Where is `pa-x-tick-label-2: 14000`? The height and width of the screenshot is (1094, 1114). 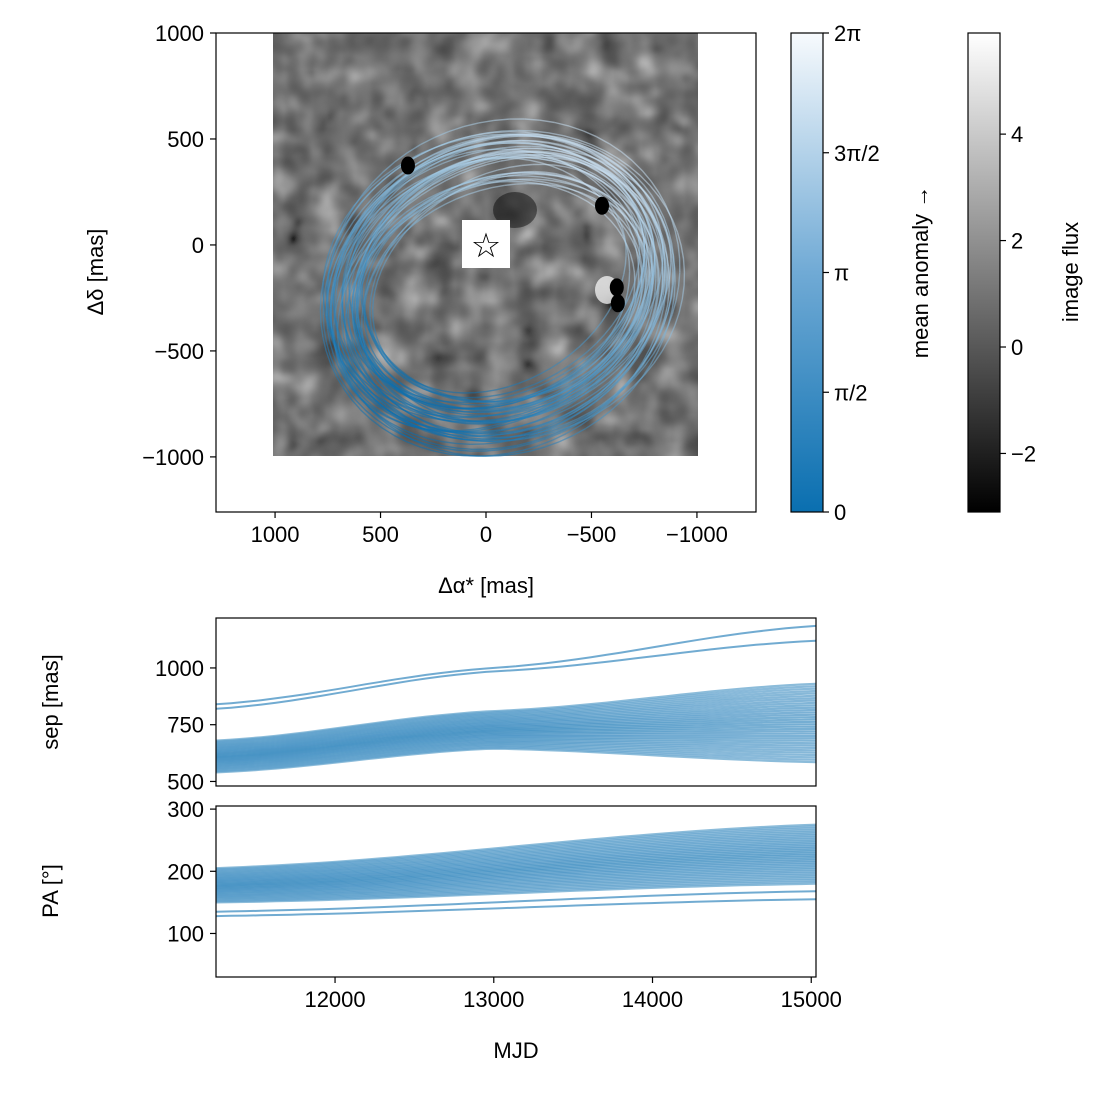
pa-x-tick-label-2: 14000 is located at coordinates (652, 999).